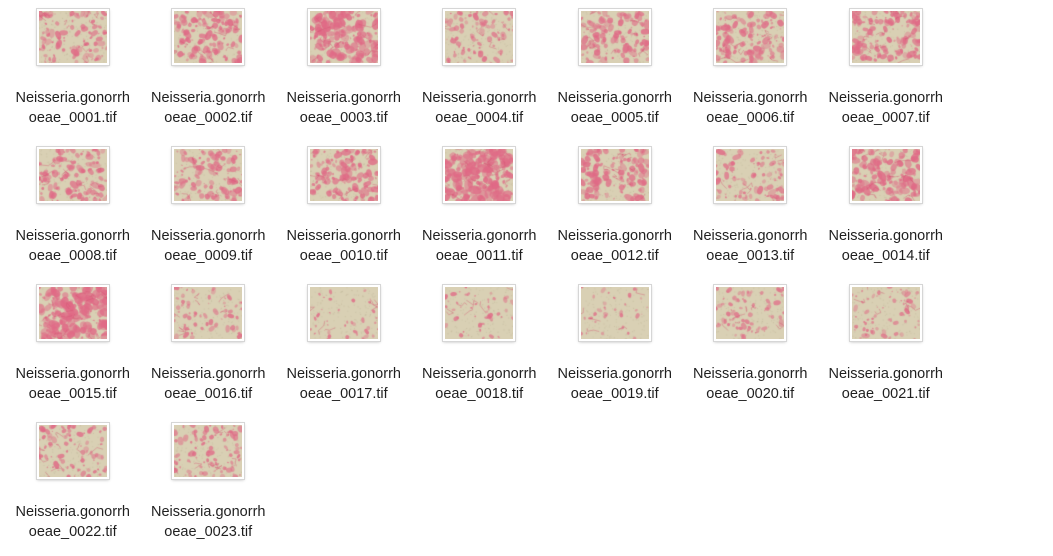 The width and height of the screenshot is (1053, 556). What do you see at coordinates (72, 532) in the screenshot?
I see `file-name-line-2: oeae_0022.tif` at bounding box center [72, 532].